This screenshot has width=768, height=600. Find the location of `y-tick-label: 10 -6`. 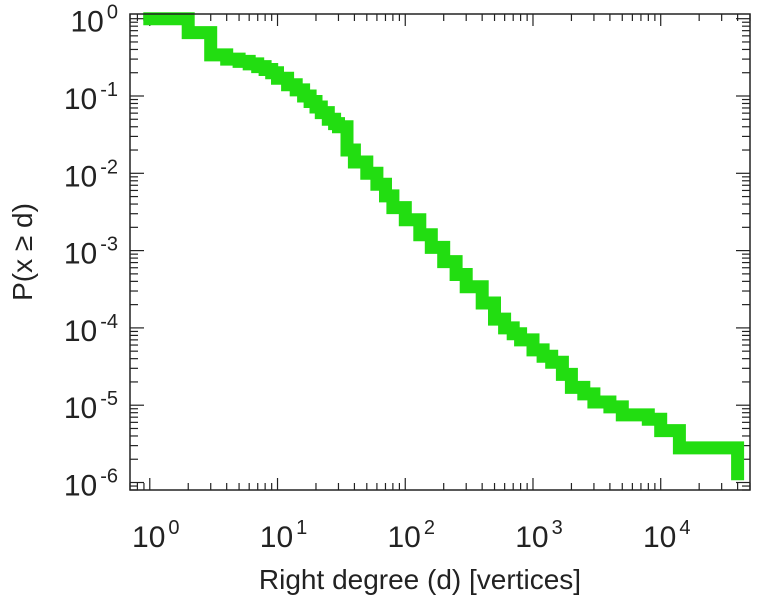

y-tick-label: 10 -6 is located at coordinates (91, 484).